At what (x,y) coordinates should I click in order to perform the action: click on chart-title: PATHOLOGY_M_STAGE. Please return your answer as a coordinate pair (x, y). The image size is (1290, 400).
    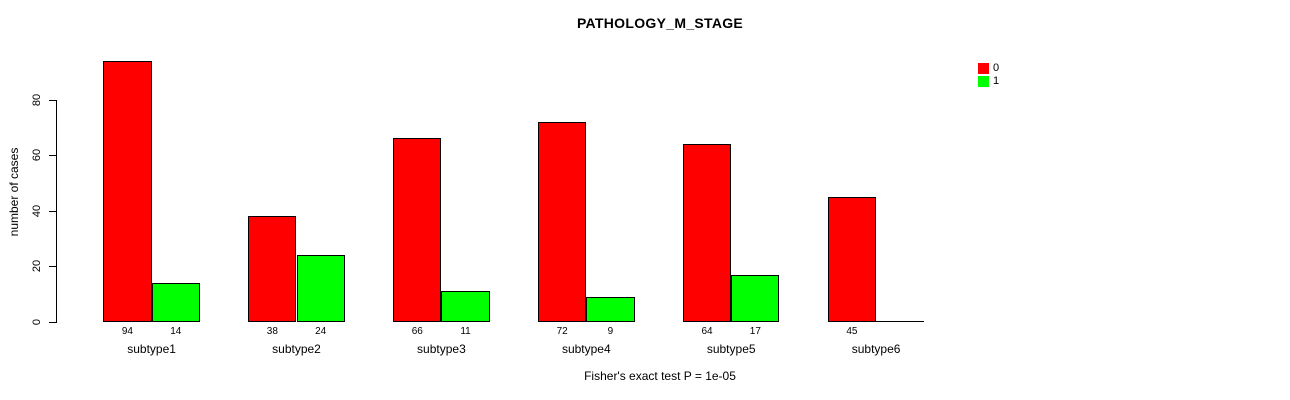
    Looking at the image, I should click on (660, 23).